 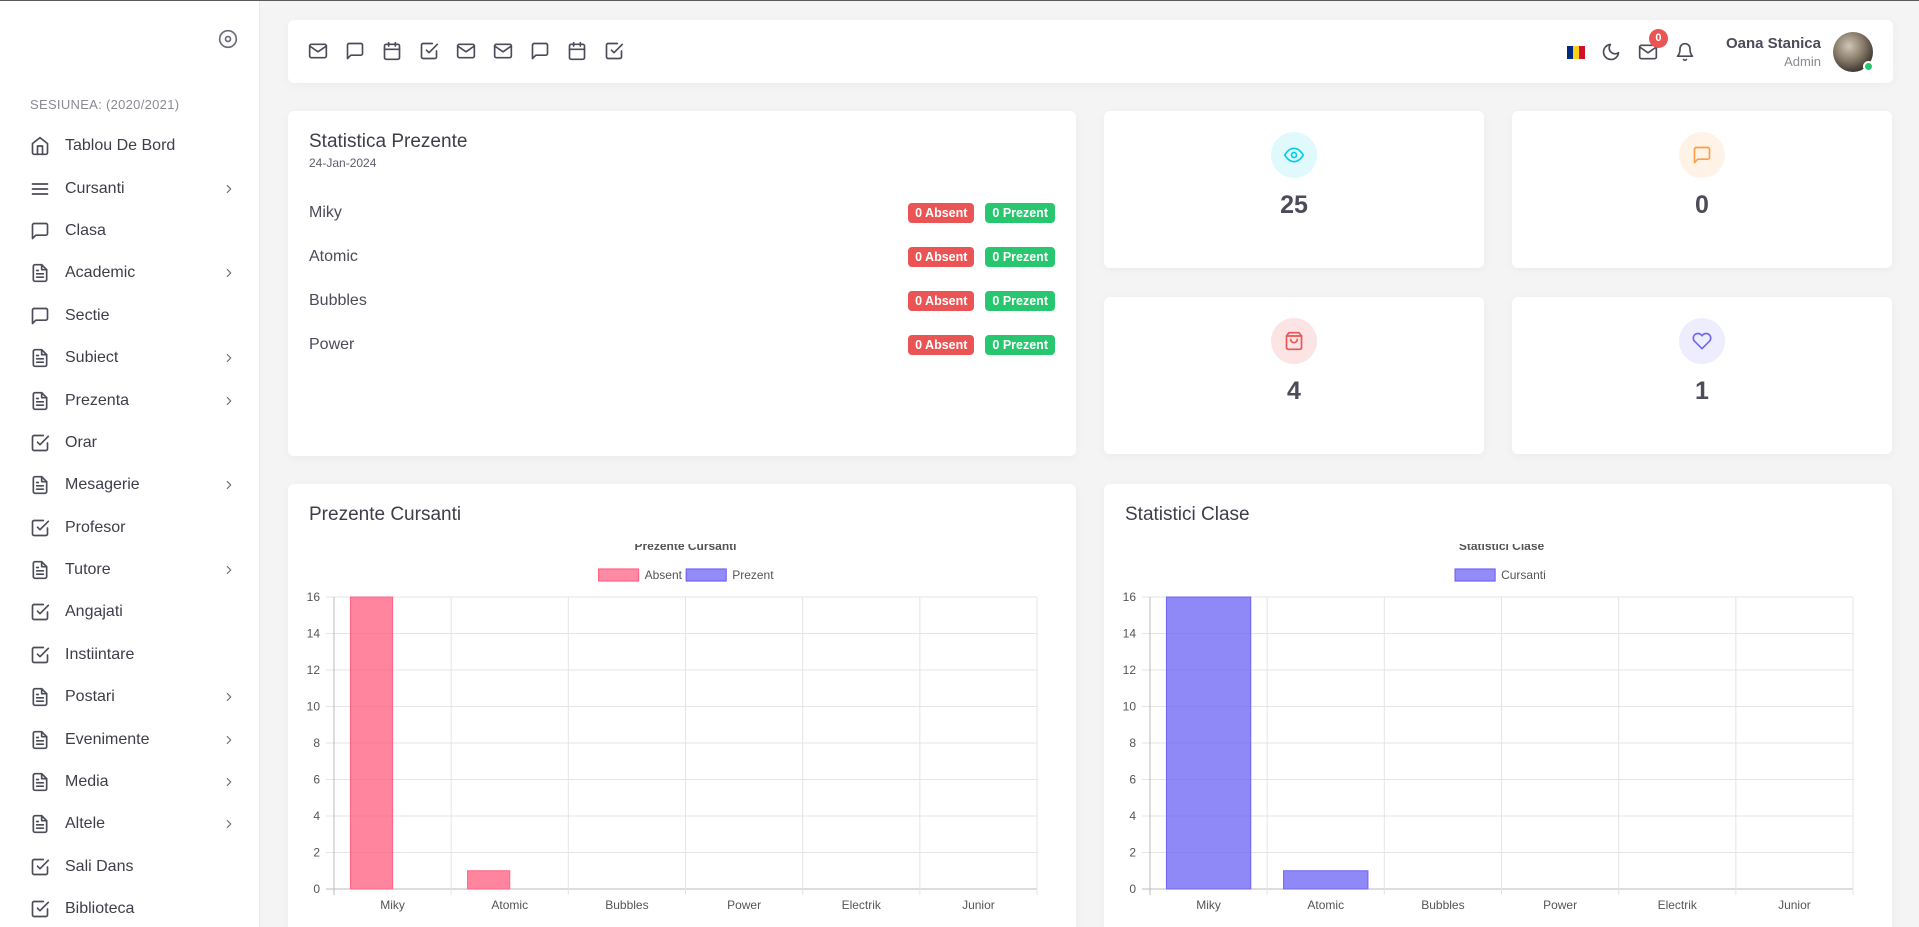 I want to click on sidebar-item-academic: Academic, so click(x=130, y=273).